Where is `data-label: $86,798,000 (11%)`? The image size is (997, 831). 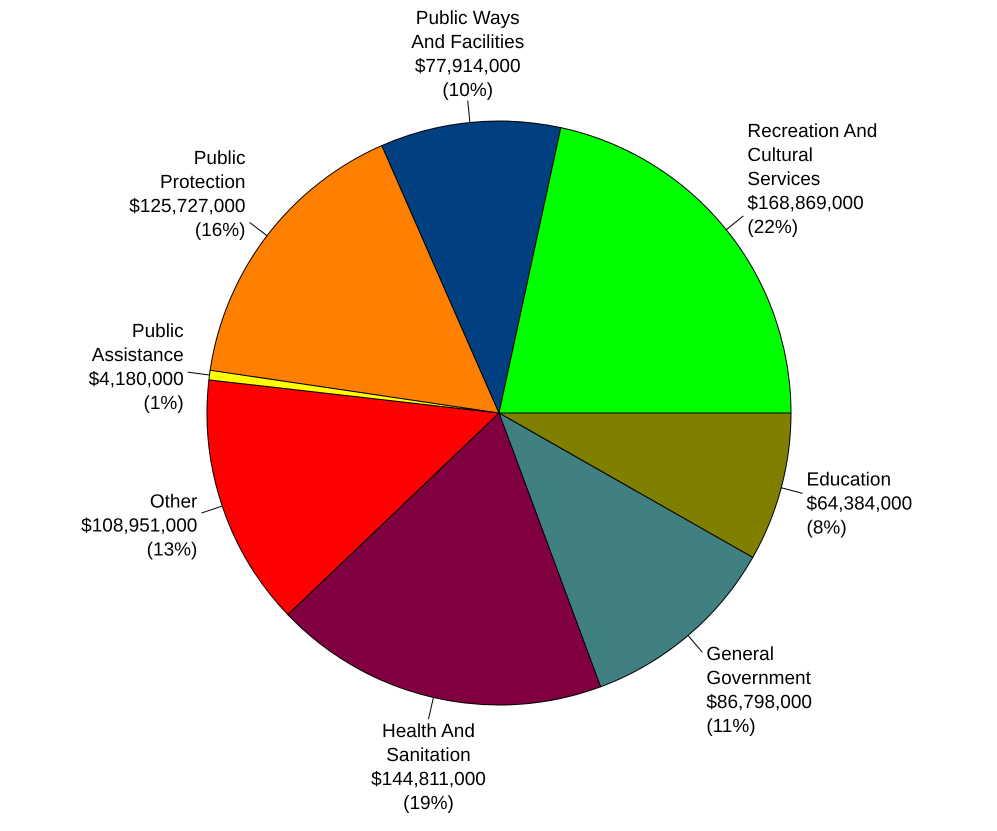
data-label: $86,798,000 (11%) is located at coordinates (759, 714).